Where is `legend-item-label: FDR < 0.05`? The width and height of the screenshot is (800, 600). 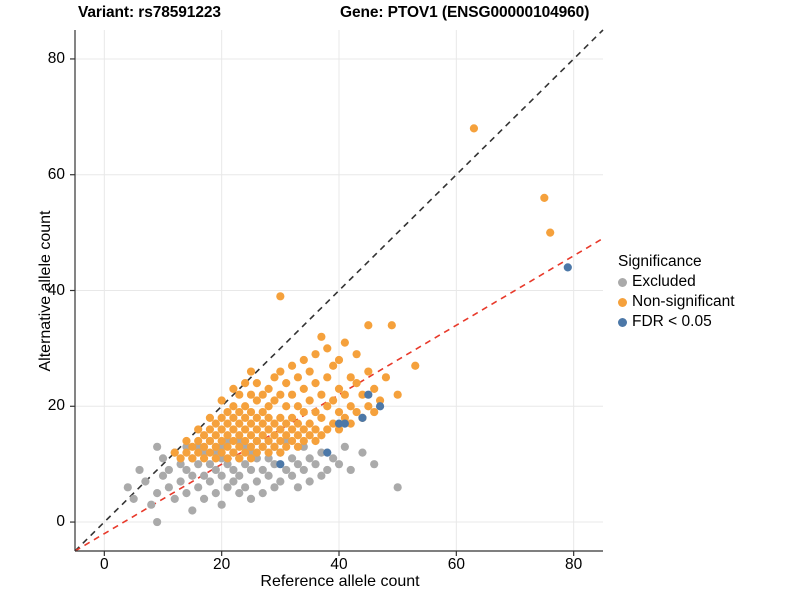 legend-item-label: FDR < 0.05 is located at coordinates (672, 321).